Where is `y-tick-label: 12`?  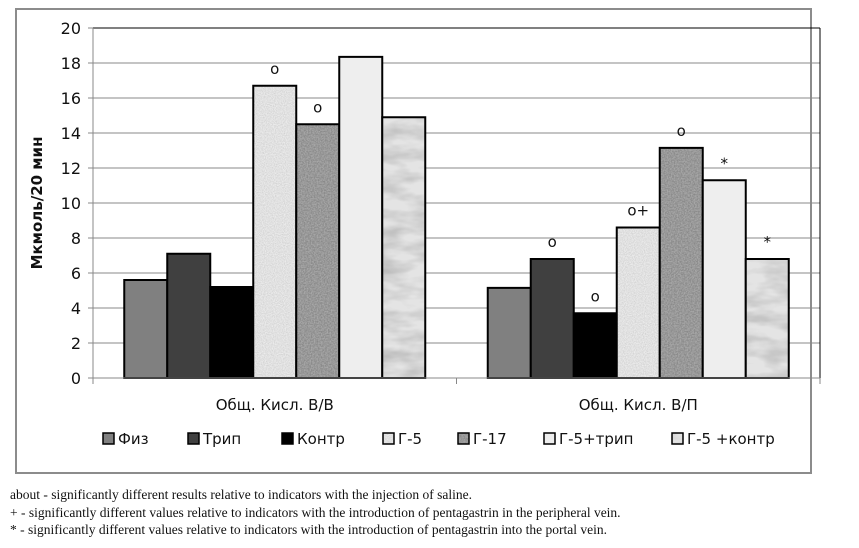
y-tick-label: 12 is located at coordinates (71, 168).